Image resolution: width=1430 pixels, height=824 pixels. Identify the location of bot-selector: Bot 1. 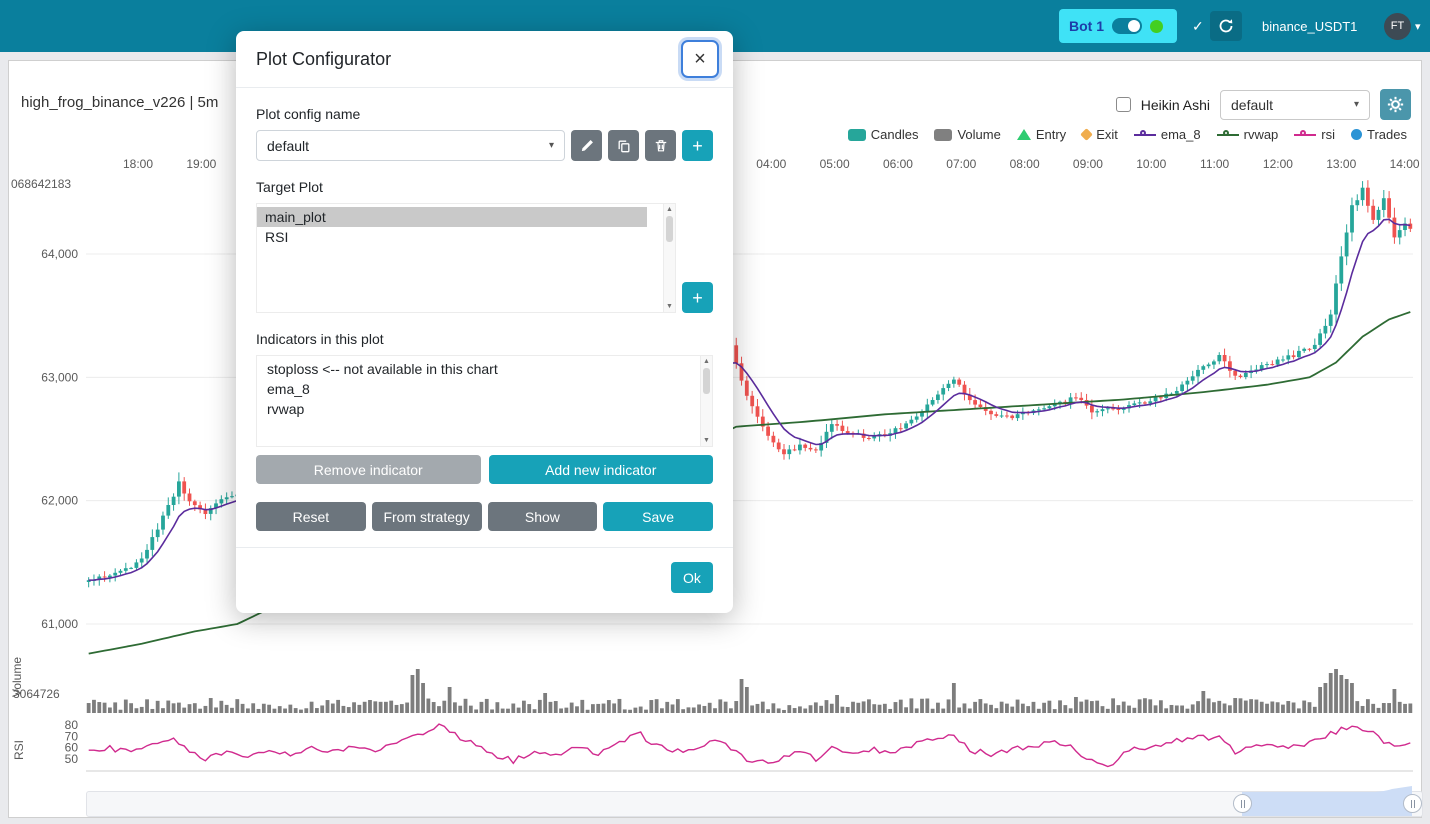
(1118, 26).